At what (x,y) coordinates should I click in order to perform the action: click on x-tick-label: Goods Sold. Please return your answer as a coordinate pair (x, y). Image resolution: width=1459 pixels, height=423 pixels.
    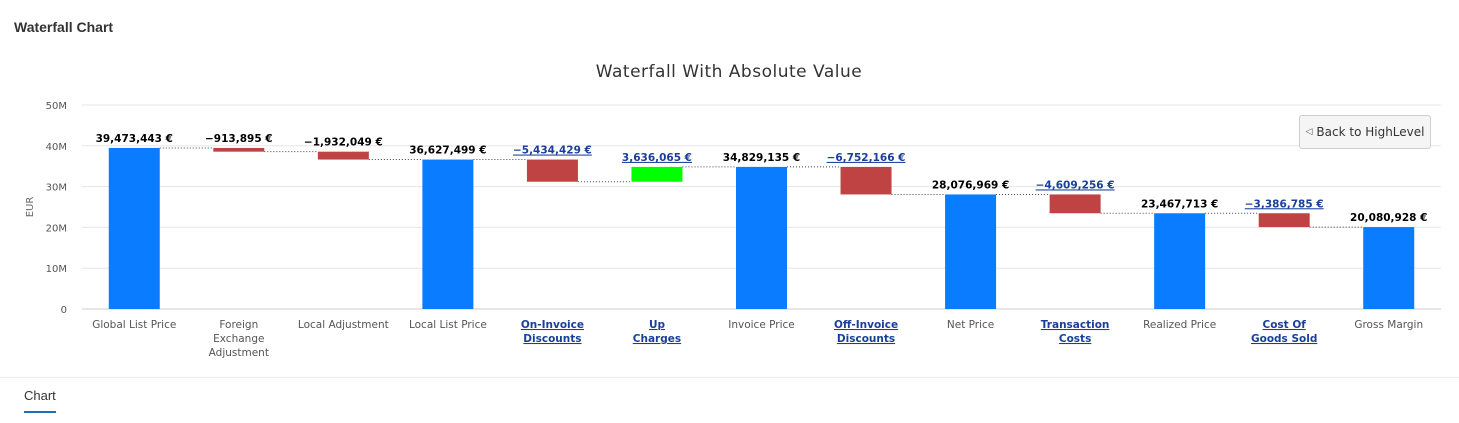
    Looking at the image, I should click on (1284, 339).